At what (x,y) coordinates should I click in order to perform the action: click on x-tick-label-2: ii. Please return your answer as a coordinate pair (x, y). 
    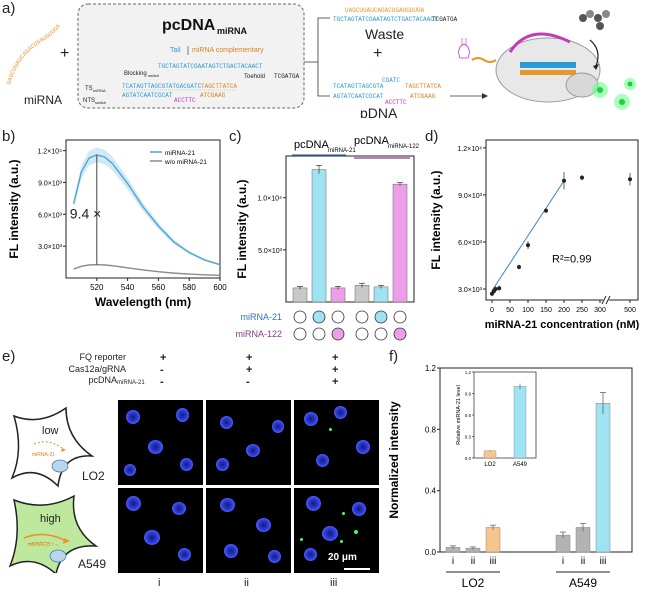
    Looking at the image, I should click on (473, 561).